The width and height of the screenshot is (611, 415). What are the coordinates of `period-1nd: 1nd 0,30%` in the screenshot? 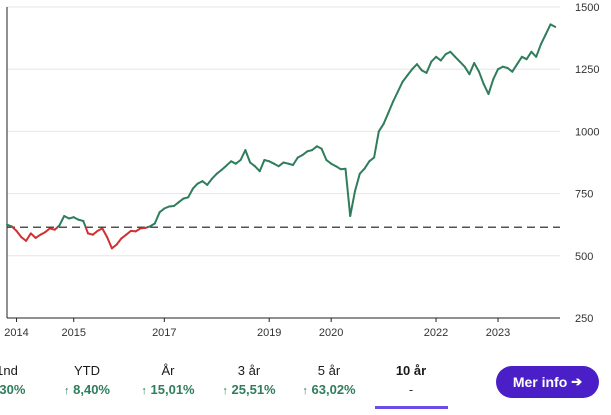 It's located at (21, 381).